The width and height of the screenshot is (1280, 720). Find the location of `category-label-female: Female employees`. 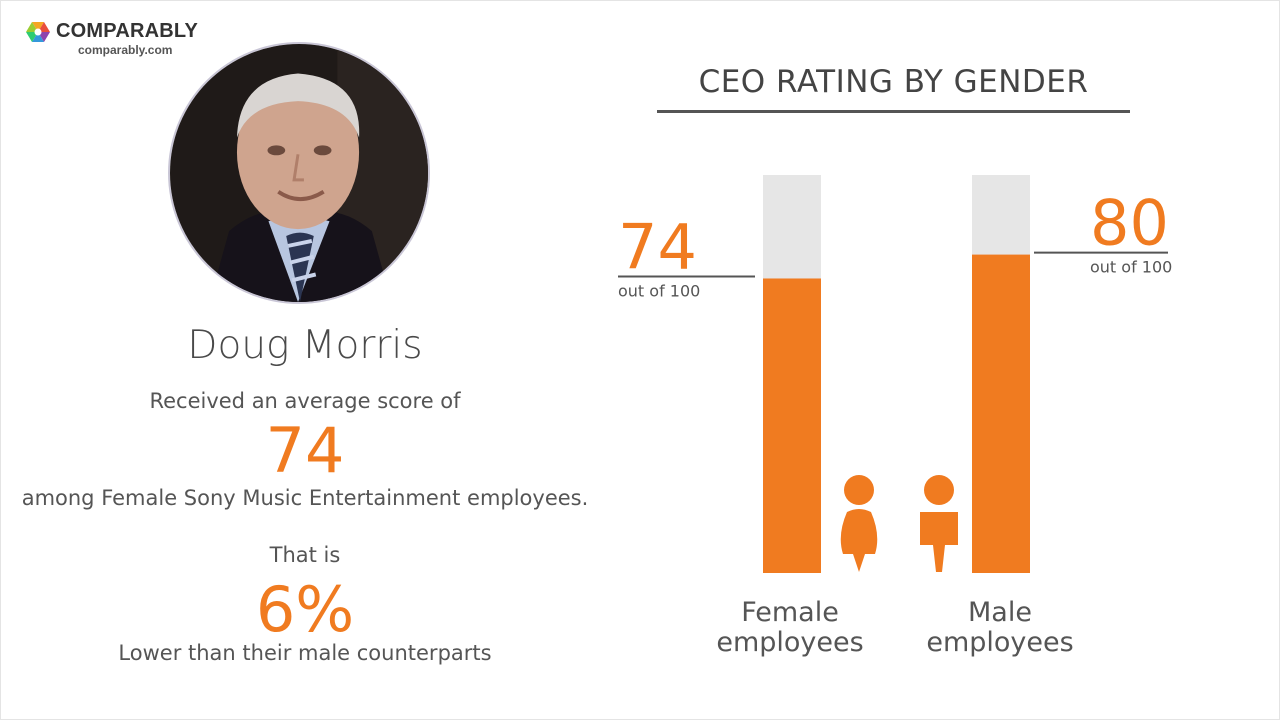

category-label-female: Female employees is located at coordinates (790, 628).